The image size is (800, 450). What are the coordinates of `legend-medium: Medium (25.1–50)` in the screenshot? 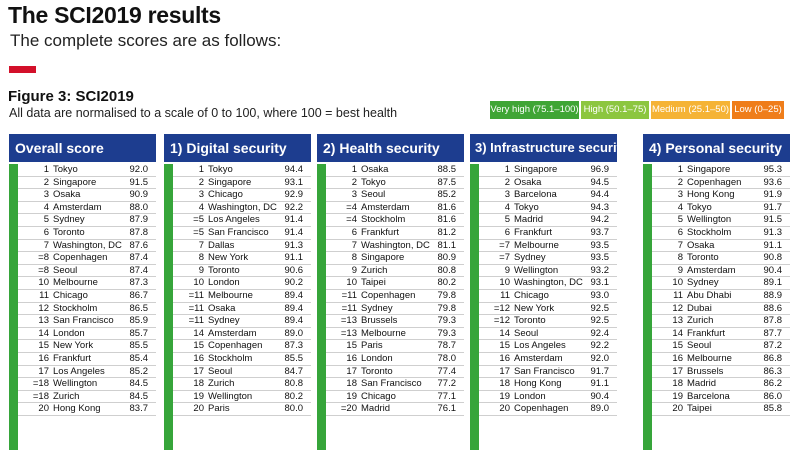 It's located at (690, 110).